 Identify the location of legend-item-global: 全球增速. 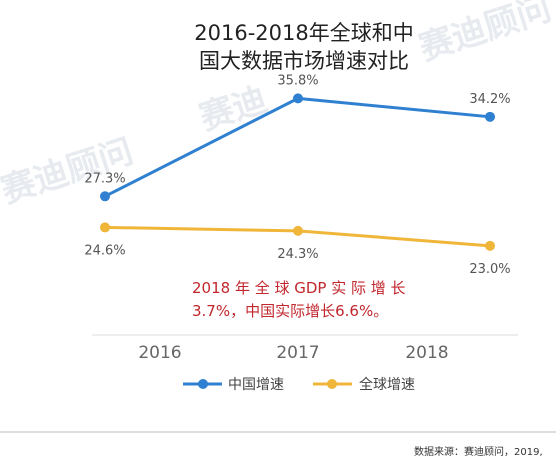
(364, 384).